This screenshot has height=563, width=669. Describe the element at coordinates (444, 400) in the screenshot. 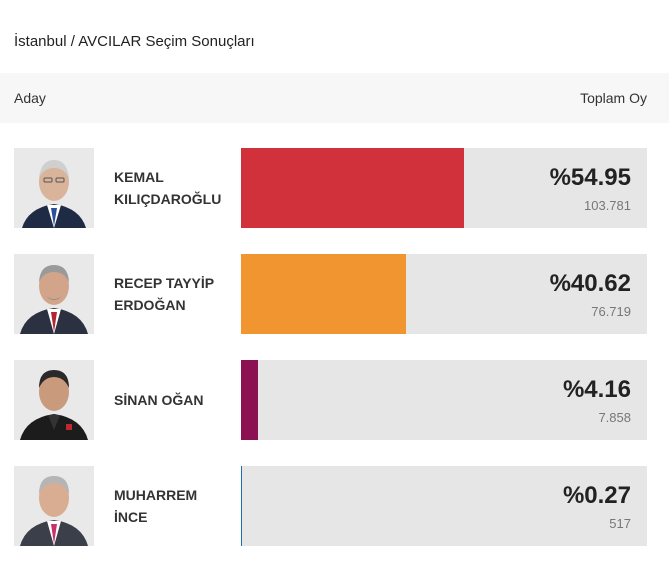

I see `result-bar: %4.16 7.858` at that location.